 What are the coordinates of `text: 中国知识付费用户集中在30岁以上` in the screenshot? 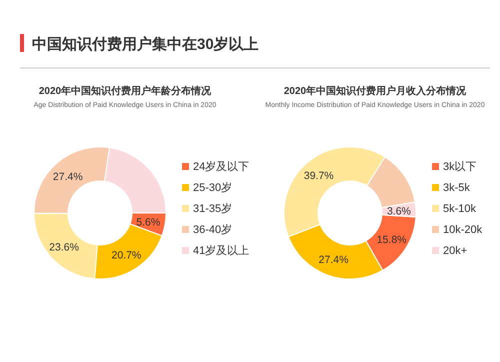 It's located at (145, 44).